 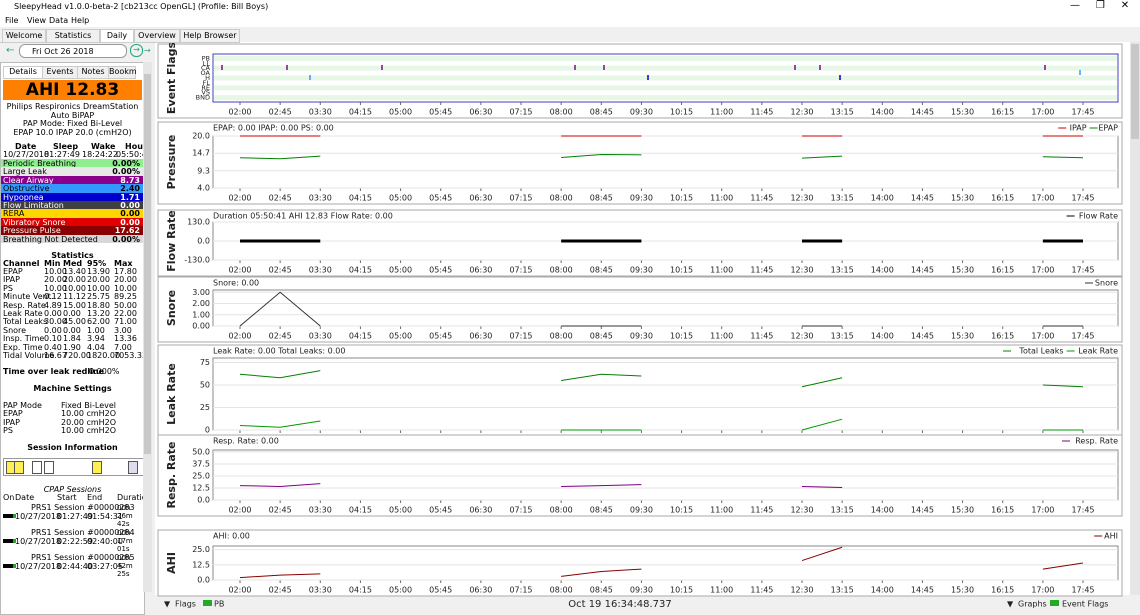 I want to click on graph-title: Event Flags, so click(x=171, y=77).